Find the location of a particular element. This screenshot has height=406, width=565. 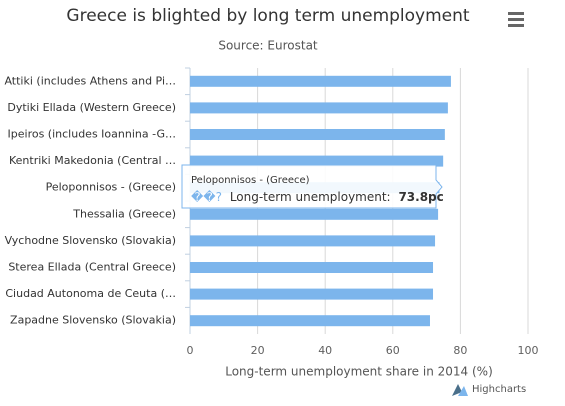

tooltip-label: Long-term unemployment: is located at coordinates (310, 197).